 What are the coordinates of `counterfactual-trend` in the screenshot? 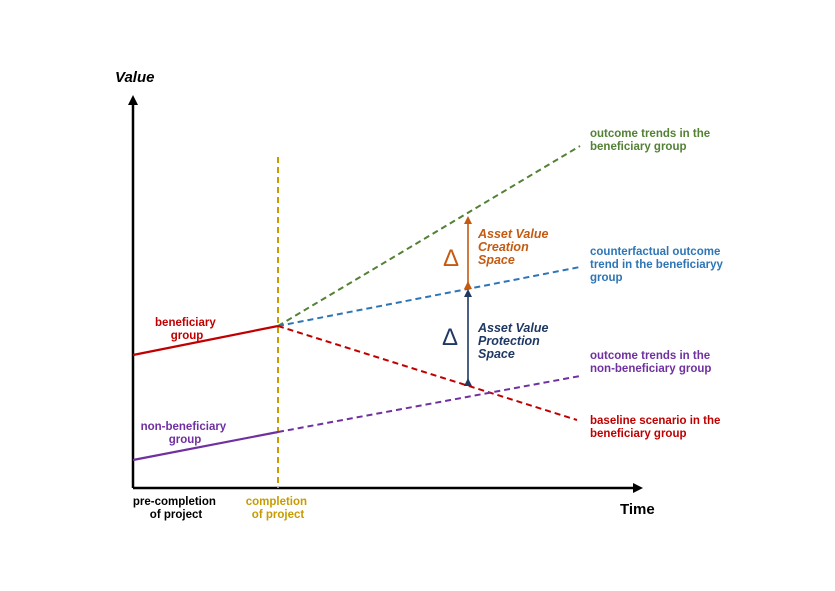 It's located at (429, 296).